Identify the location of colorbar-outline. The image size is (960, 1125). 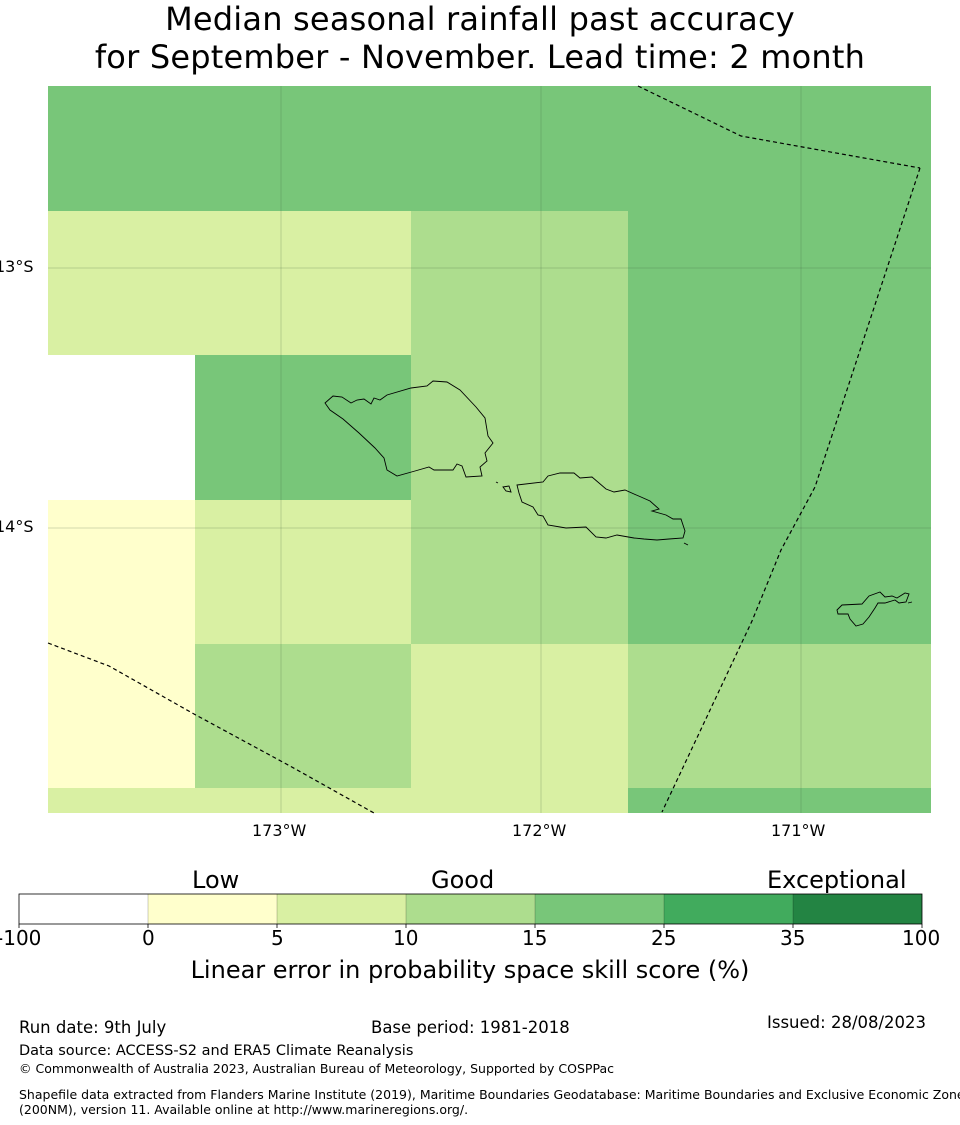
(470, 909).